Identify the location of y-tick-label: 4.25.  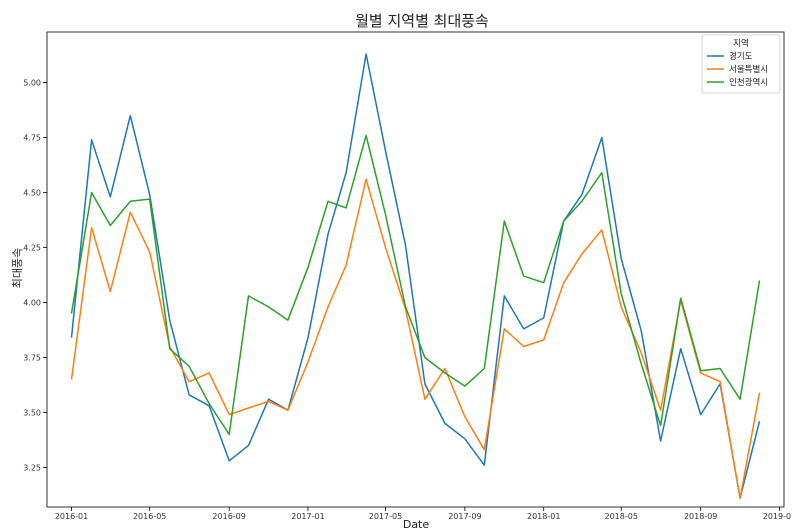
(32, 248).